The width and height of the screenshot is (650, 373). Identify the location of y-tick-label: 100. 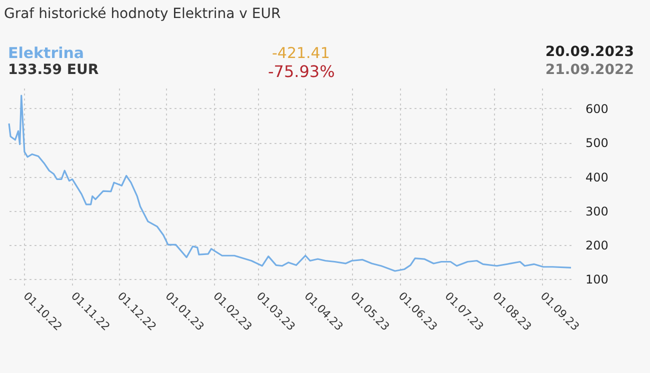
(597, 279).